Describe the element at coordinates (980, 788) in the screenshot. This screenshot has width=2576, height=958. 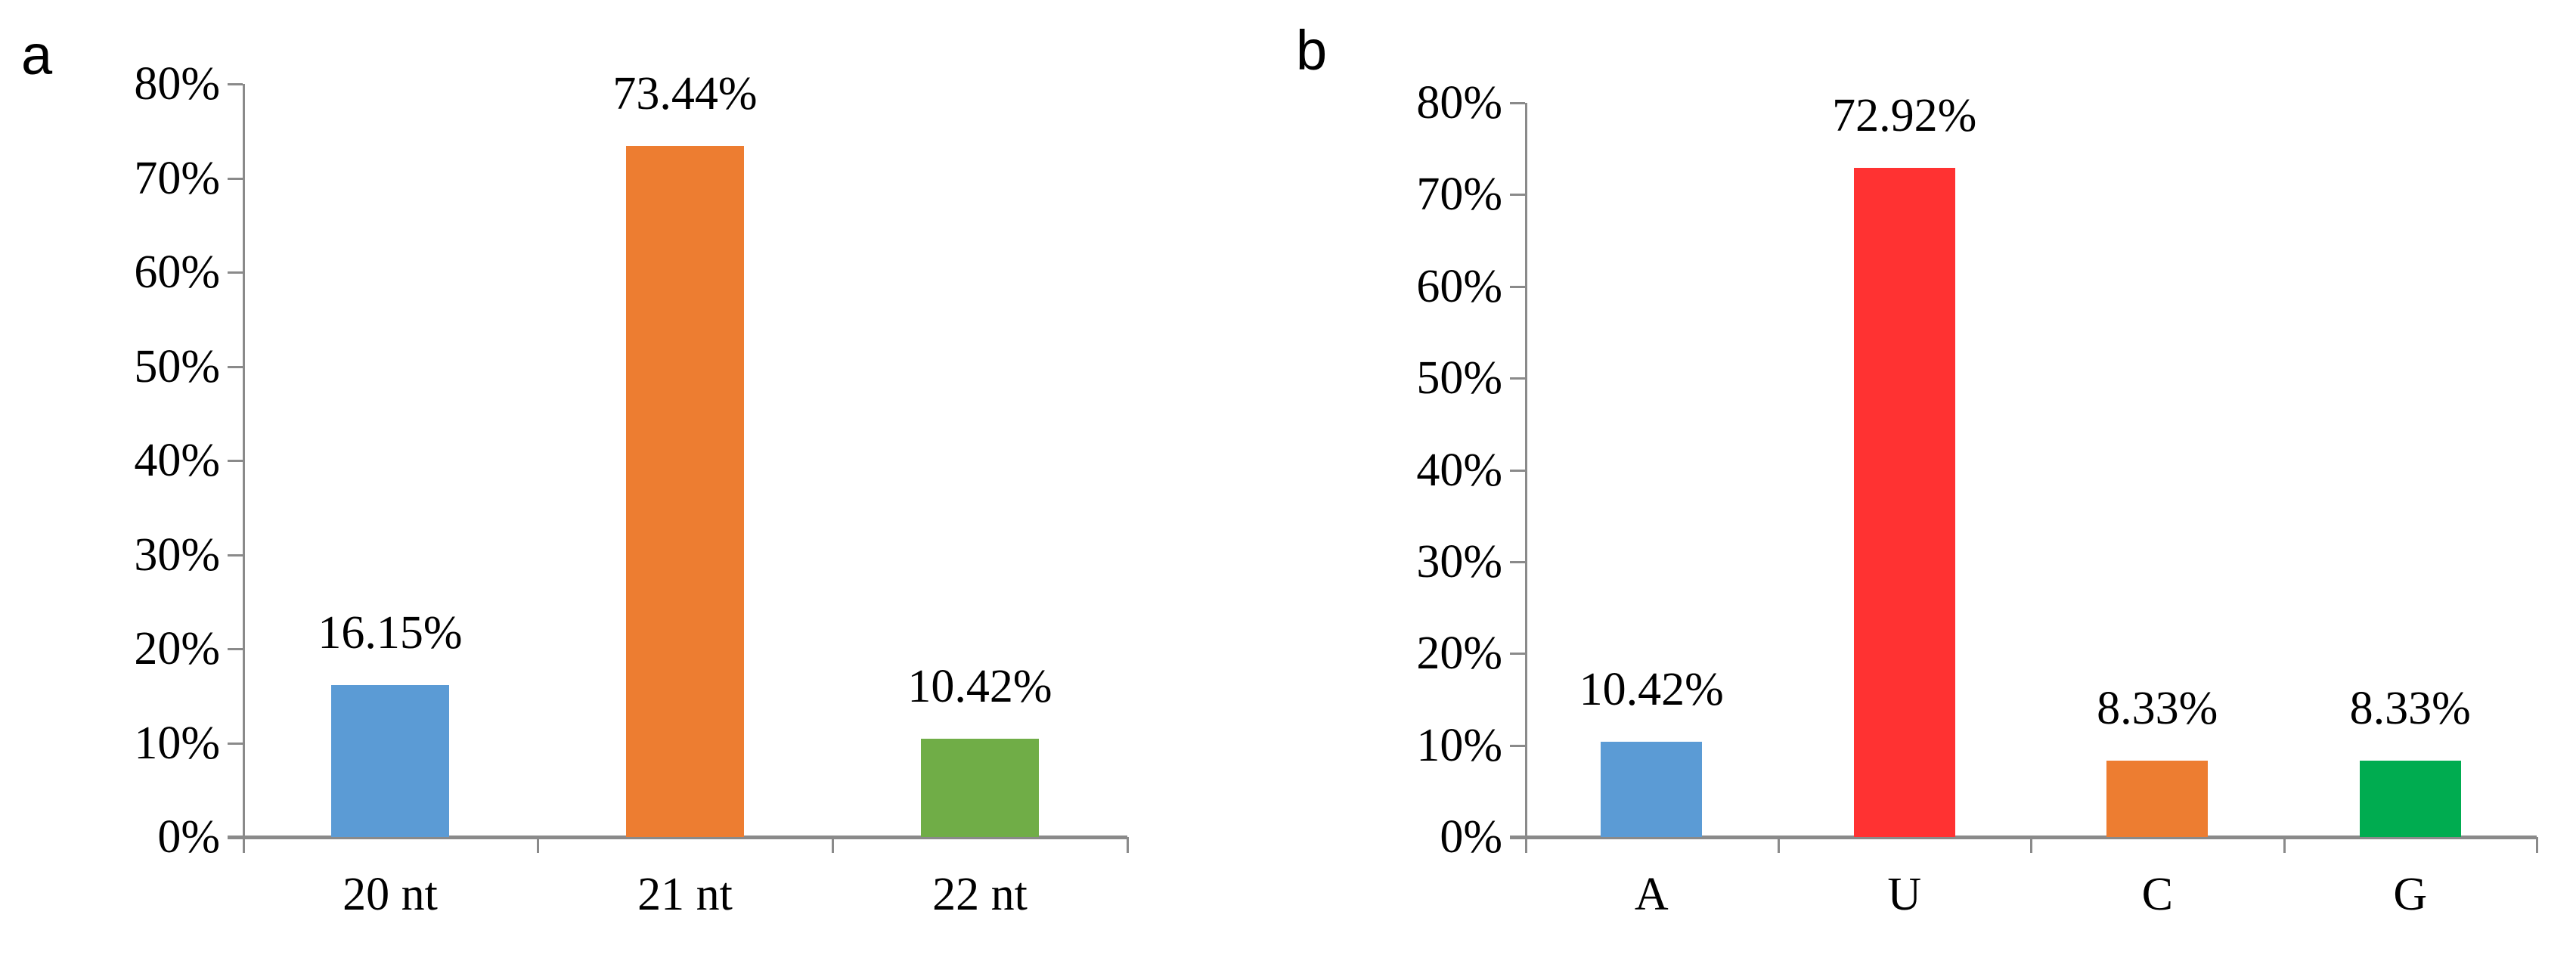
I see `bar-22-nt` at that location.